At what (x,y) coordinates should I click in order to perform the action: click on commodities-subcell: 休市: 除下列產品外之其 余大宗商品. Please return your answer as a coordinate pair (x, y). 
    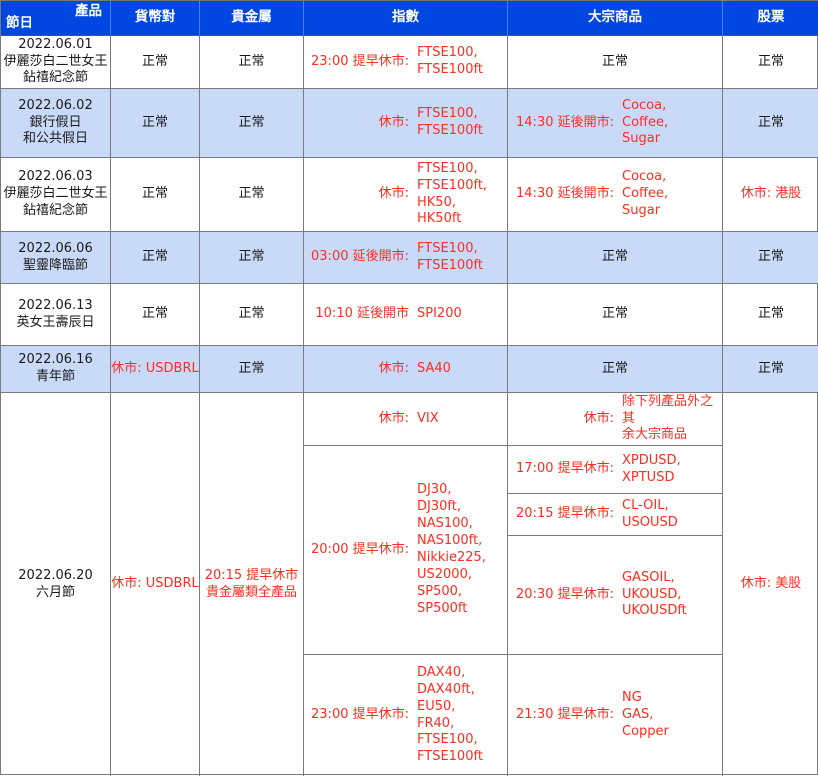
    Looking at the image, I should click on (615, 419).